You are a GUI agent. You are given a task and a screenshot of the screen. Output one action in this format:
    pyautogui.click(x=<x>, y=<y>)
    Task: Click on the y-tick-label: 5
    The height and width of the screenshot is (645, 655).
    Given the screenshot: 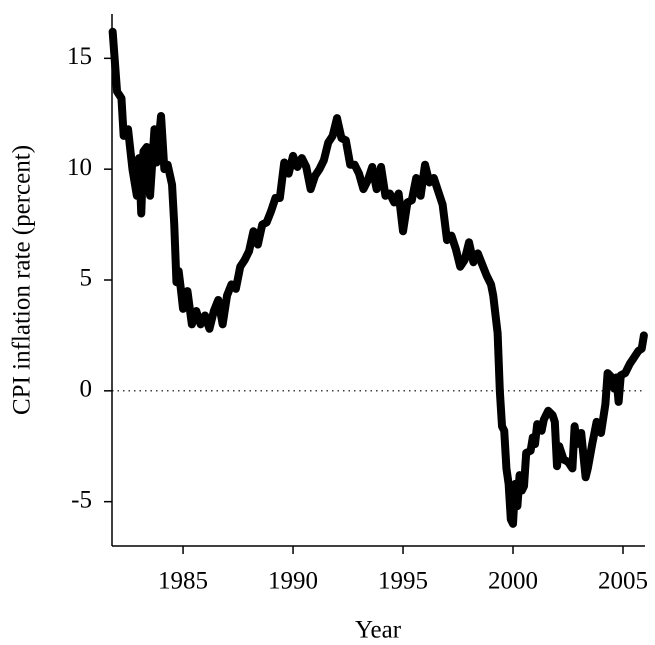 What is the action you would take?
    pyautogui.click(x=86, y=278)
    